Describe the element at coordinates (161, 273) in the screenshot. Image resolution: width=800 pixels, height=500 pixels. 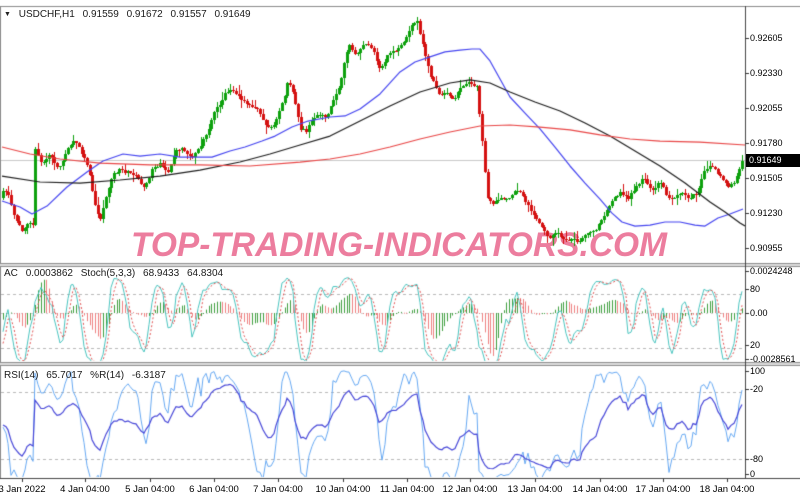
I see `stoch-k-value: 68.9433` at that location.